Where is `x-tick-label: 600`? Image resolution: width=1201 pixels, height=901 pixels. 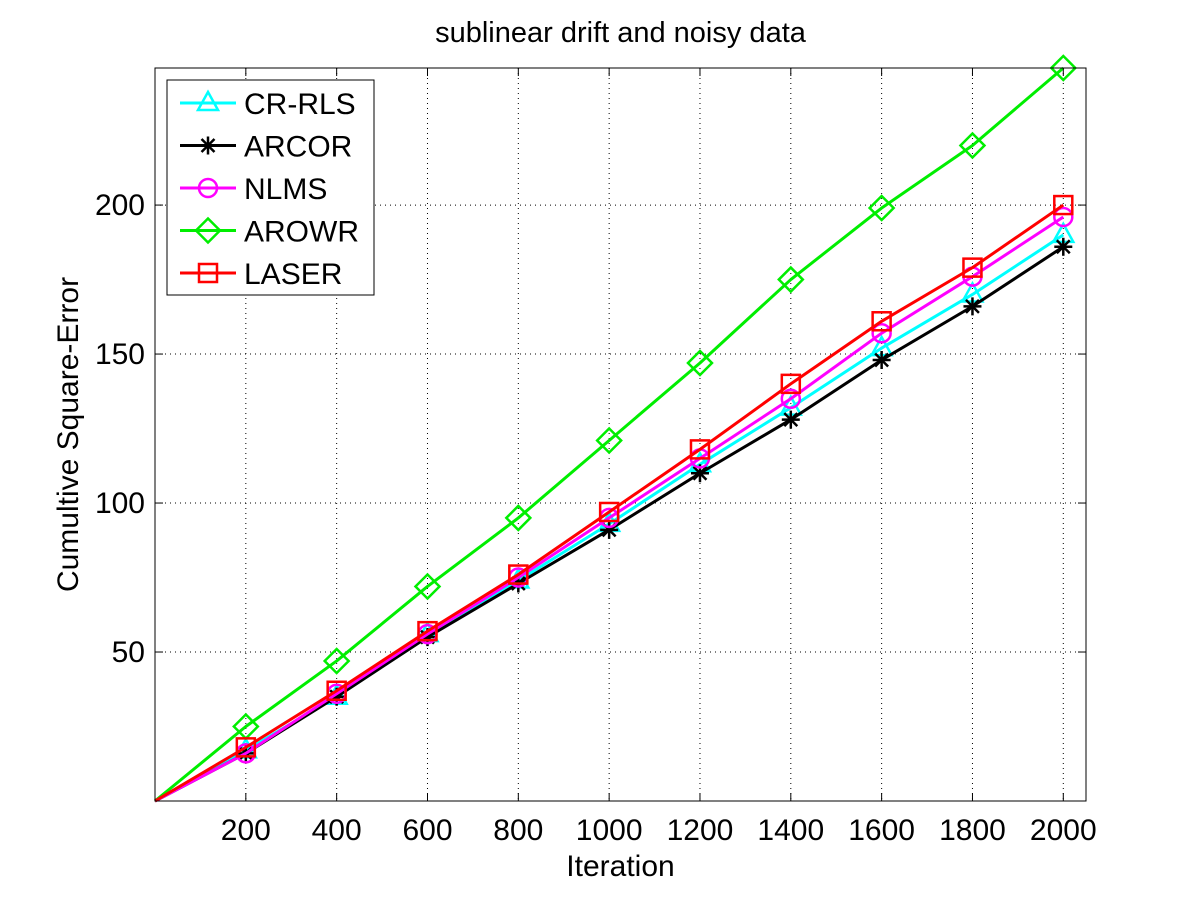 x-tick-label: 600 is located at coordinates (427, 830).